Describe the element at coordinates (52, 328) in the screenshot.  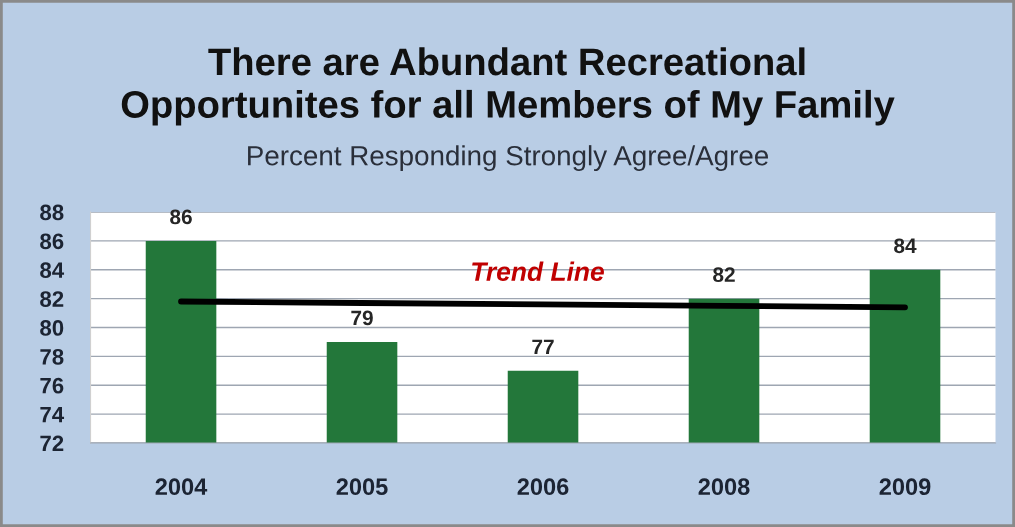
I see `y-tick-label: 80` at that location.